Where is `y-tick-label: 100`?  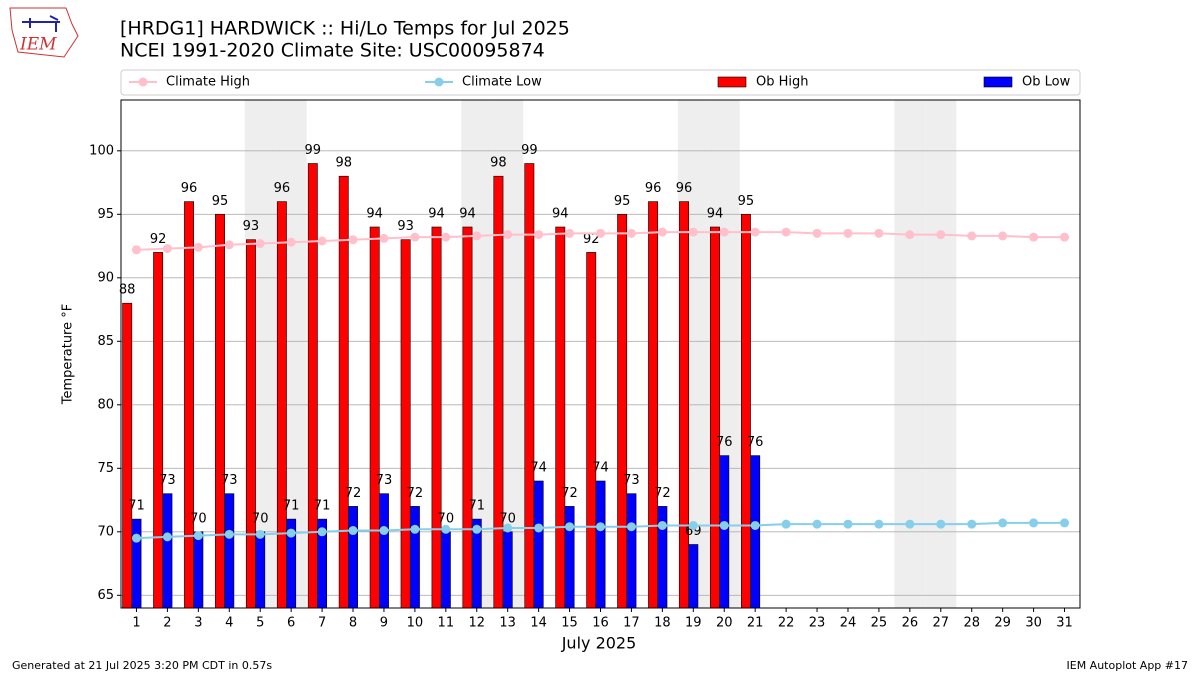
y-tick-label: 100 is located at coordinates (101, 150).